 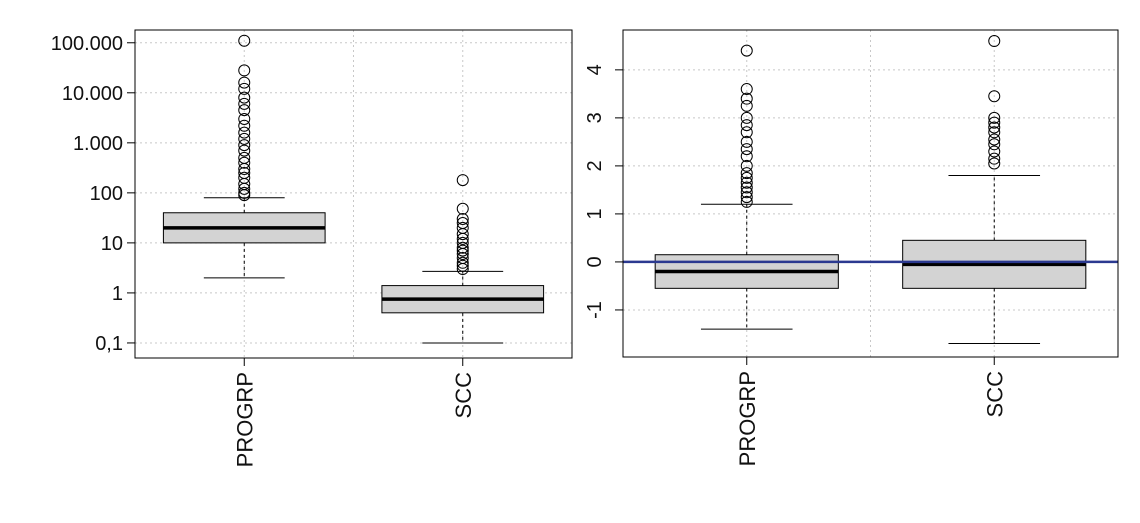 I want to click on y-tick-label: 100, so click(x=106, y=194).